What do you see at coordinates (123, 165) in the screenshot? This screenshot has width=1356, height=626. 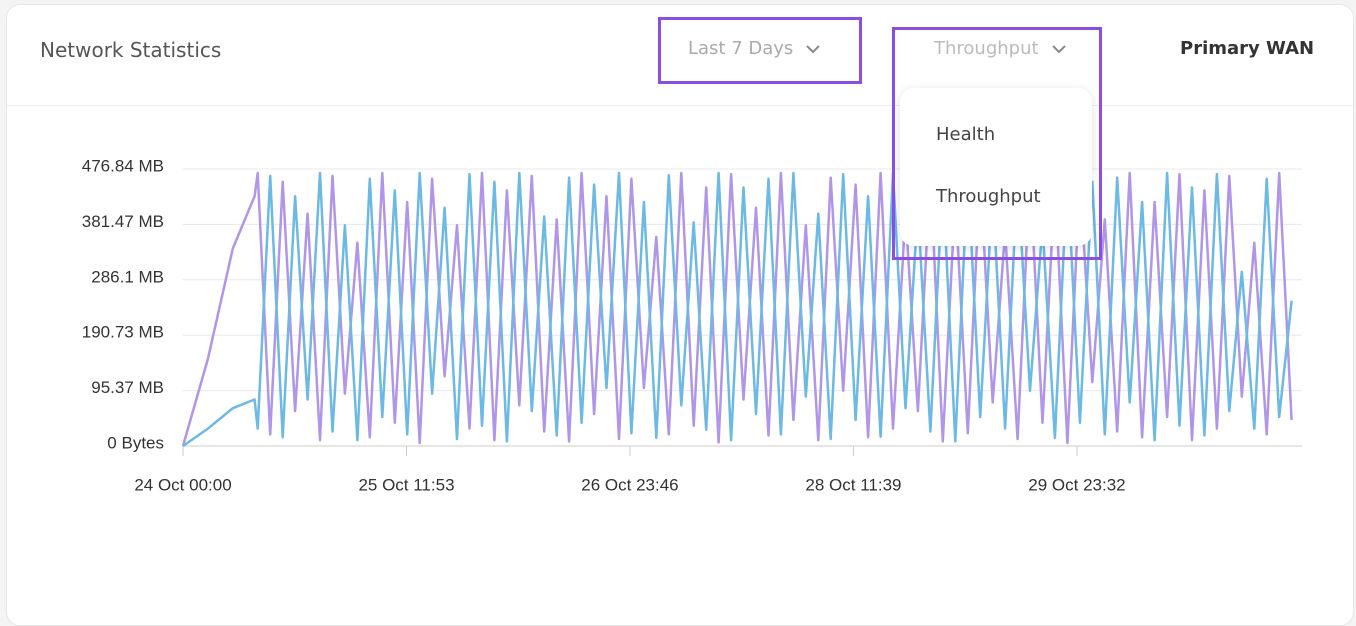 I see `y-tick-label: 476.84 MB` at bounding box center [123, 165].